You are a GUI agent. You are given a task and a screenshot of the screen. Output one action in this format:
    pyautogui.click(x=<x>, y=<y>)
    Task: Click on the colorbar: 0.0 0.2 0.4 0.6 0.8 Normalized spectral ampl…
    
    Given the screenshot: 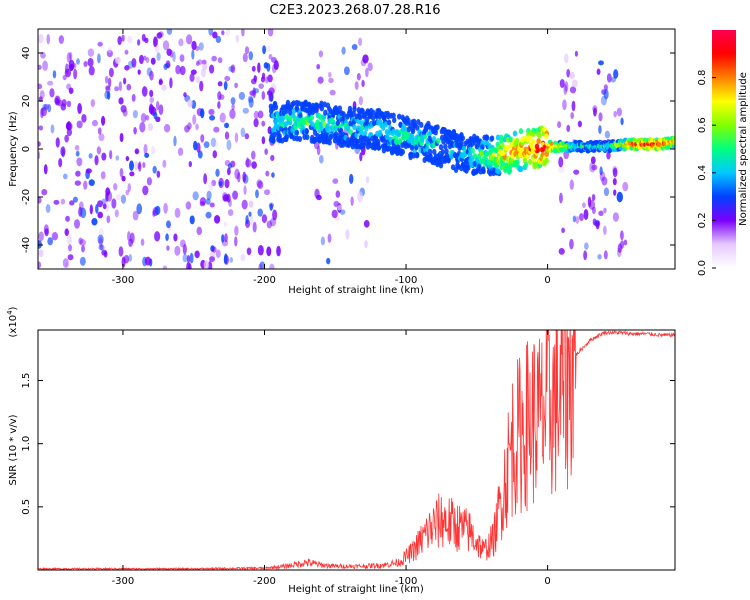 What is the action you would take?
    pyautogui.click(x=723, y=153)
    